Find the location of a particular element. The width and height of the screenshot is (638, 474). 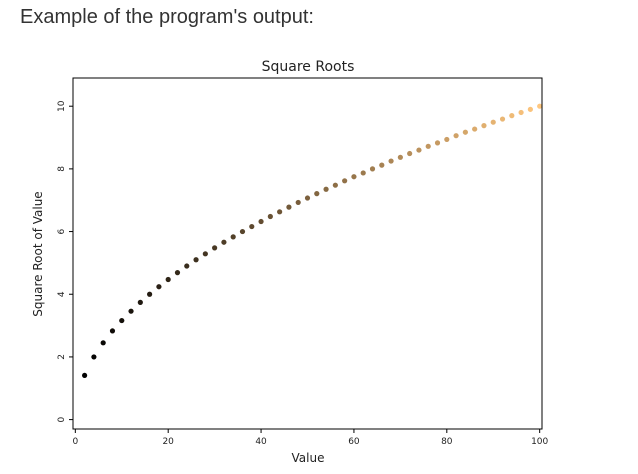

y-tick-label: 6 is located at coordinates (62, 231).